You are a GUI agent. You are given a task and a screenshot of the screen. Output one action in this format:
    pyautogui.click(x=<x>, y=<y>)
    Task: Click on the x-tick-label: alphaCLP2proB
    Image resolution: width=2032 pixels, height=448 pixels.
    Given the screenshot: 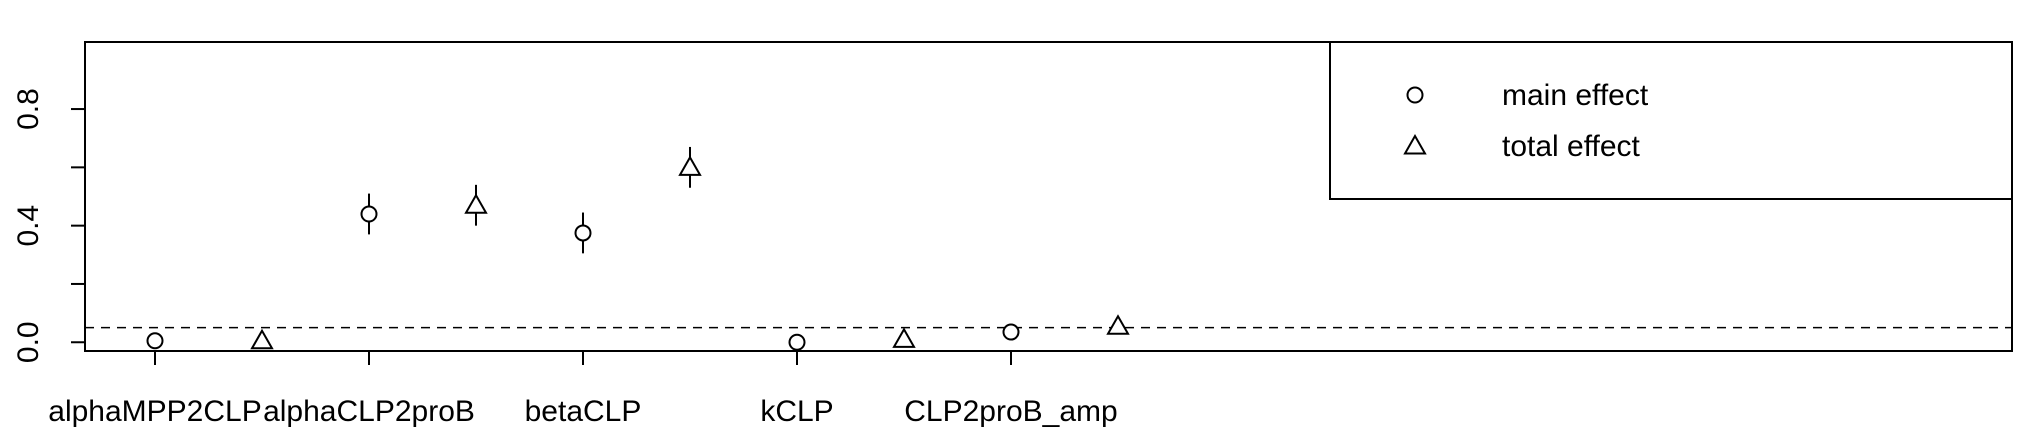 What is the action you would take?
    pyautogui.click(x=369, y=411)
    